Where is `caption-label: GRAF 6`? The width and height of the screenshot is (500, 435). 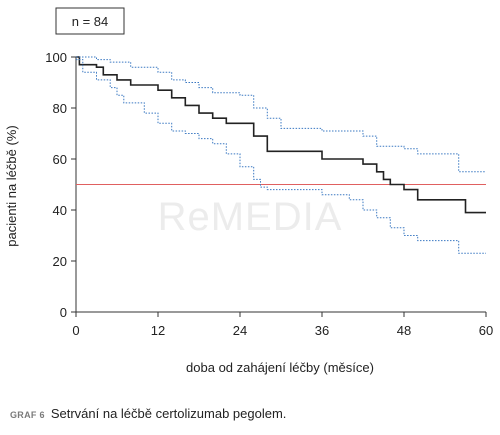 caption-label: GRAF 6 is located at coordinates (27, 415).